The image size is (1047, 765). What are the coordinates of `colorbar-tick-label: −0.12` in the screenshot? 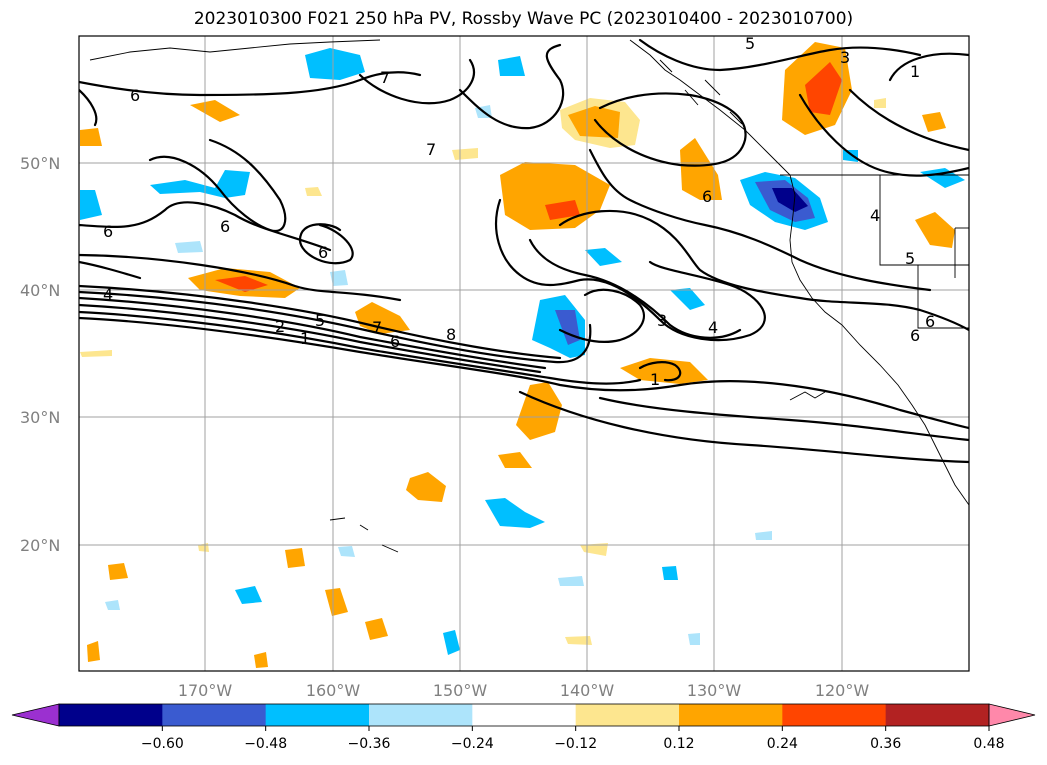 It's located at (575, 744).